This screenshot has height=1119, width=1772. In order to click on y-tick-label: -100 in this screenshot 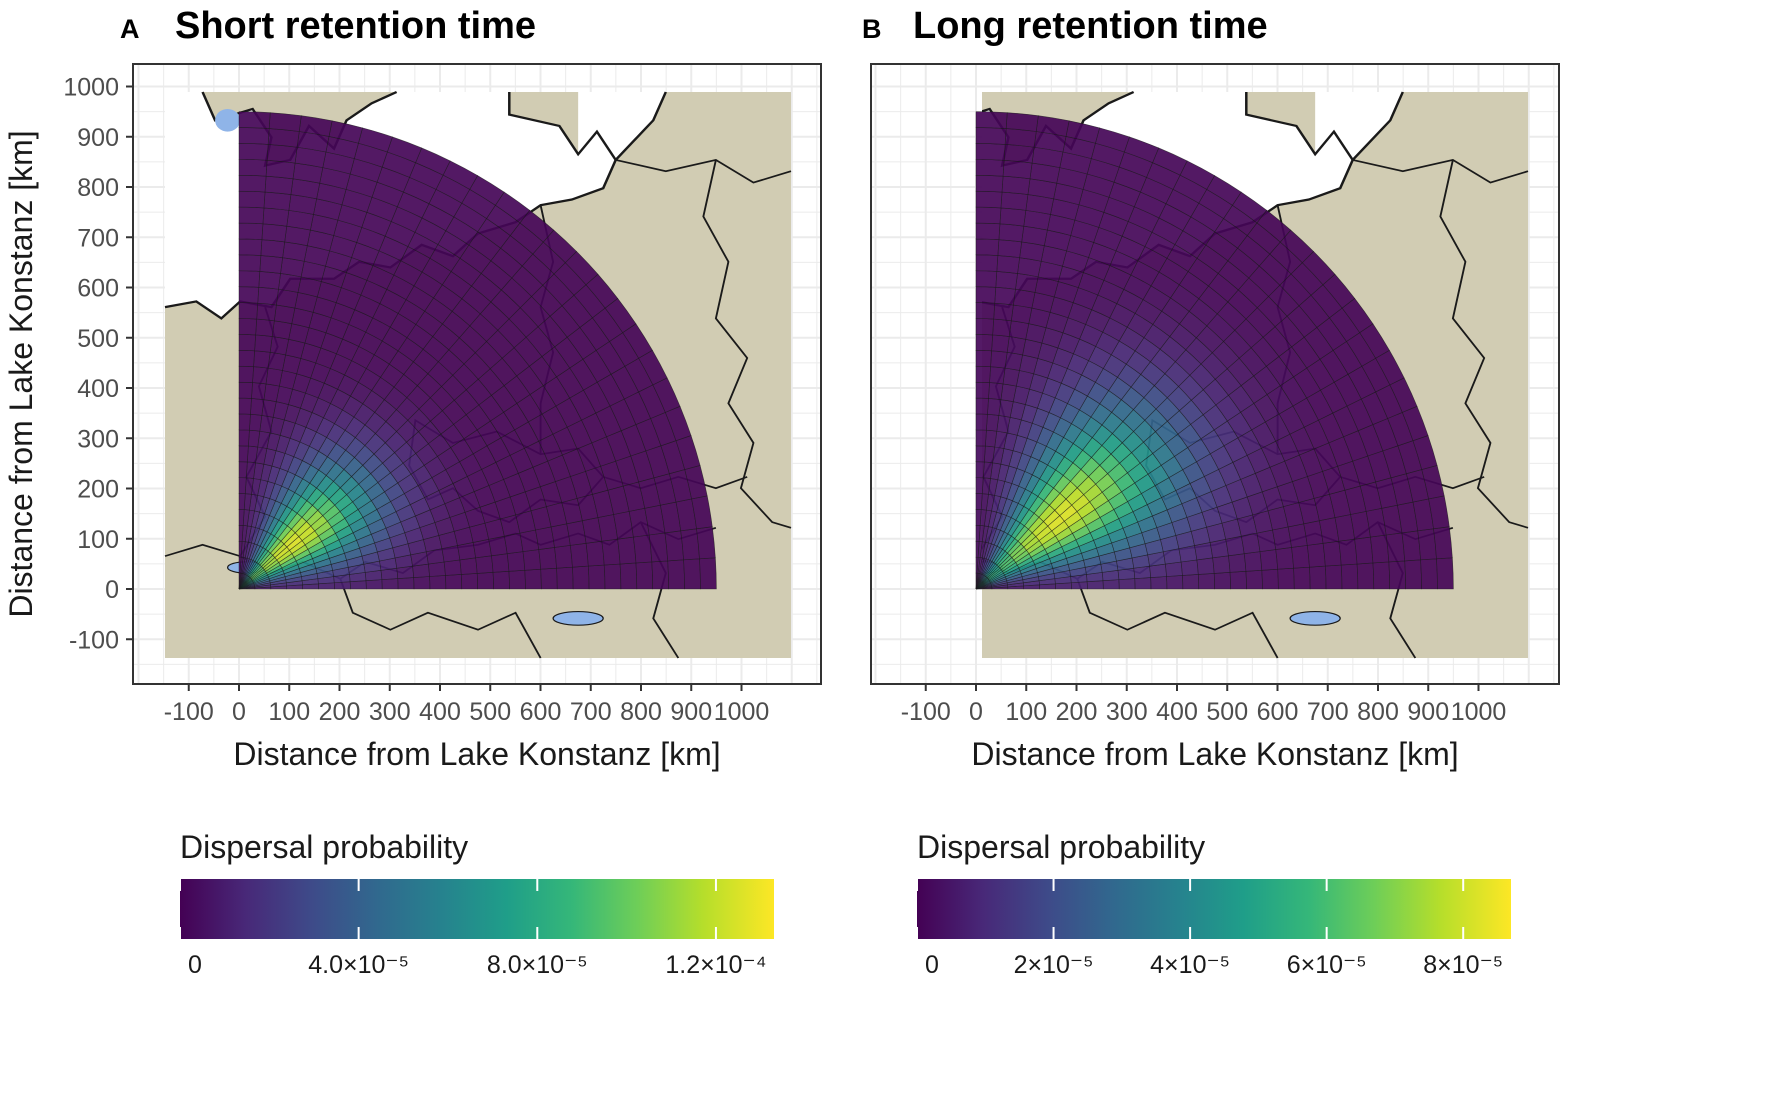, I will do `click(94, 640)`.